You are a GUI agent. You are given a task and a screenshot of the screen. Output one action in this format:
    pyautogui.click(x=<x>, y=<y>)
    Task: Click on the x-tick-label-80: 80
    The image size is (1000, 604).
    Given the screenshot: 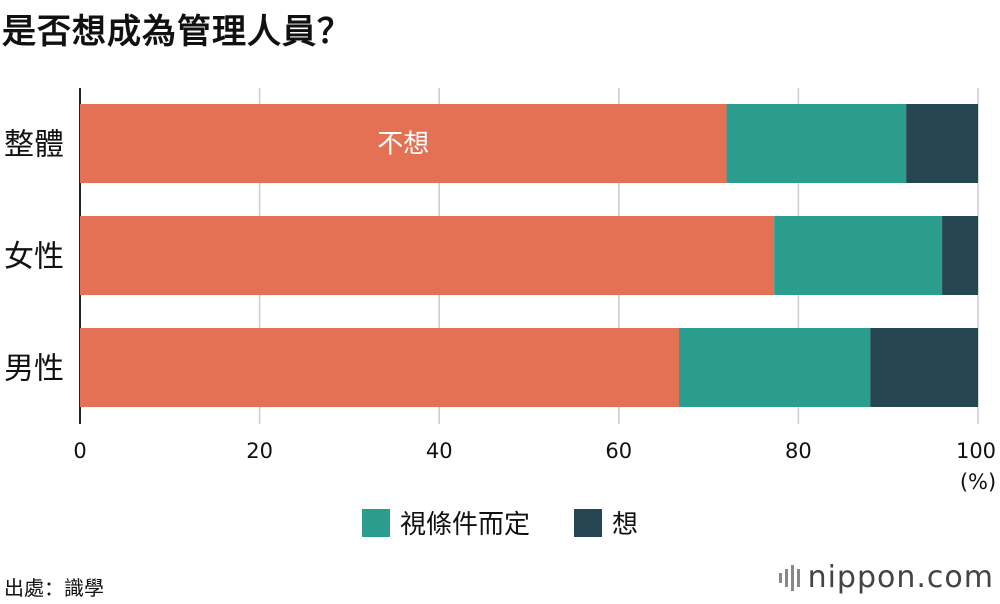 What is the action you would take?
    pyautogui.click(x=798, y=451)
    